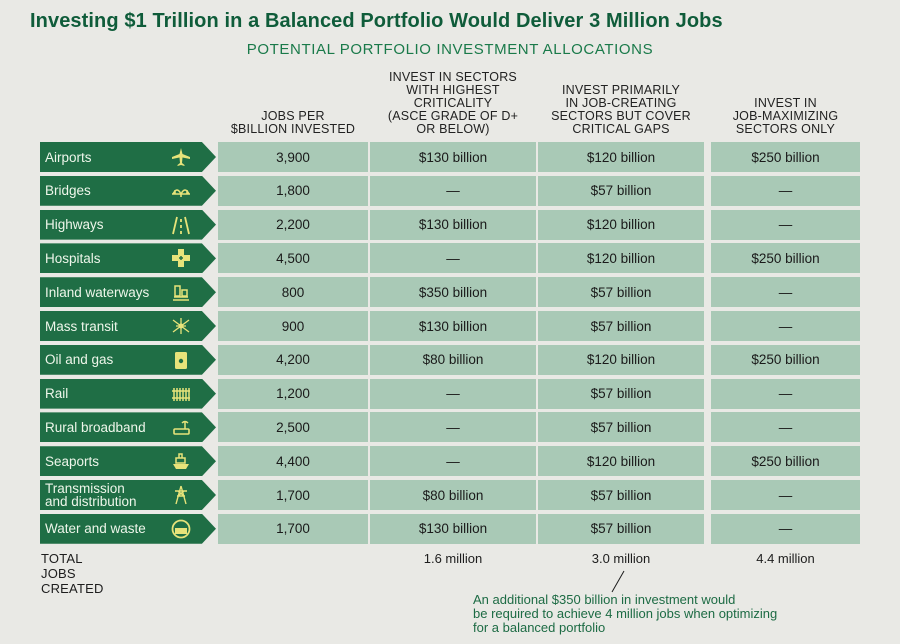 Image resolution: width=900 pixels, height=644 pixels. I want to click on sector-label-cell: Highways, so click(128, 224).